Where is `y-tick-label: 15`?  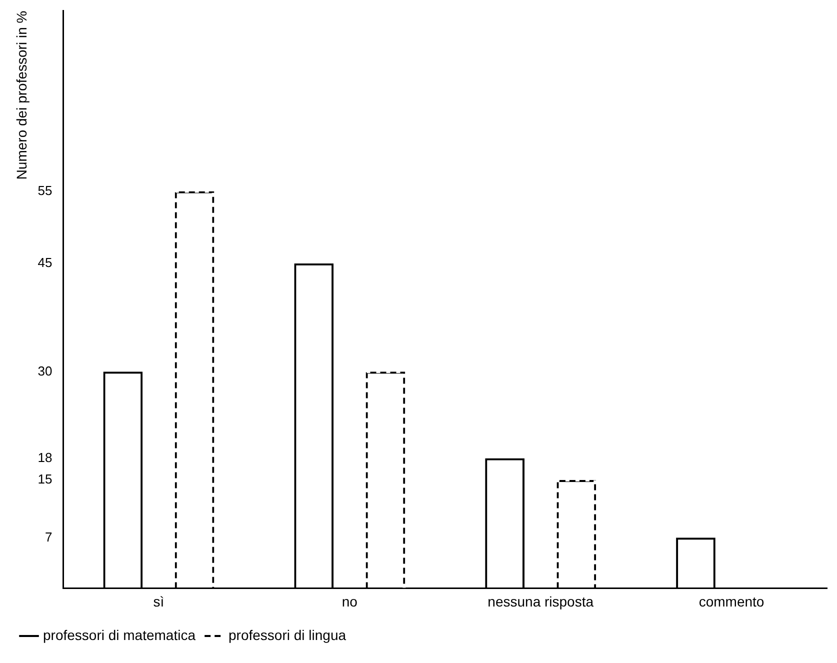
y-tick-label: 15 is located at coordinates (45, 479).